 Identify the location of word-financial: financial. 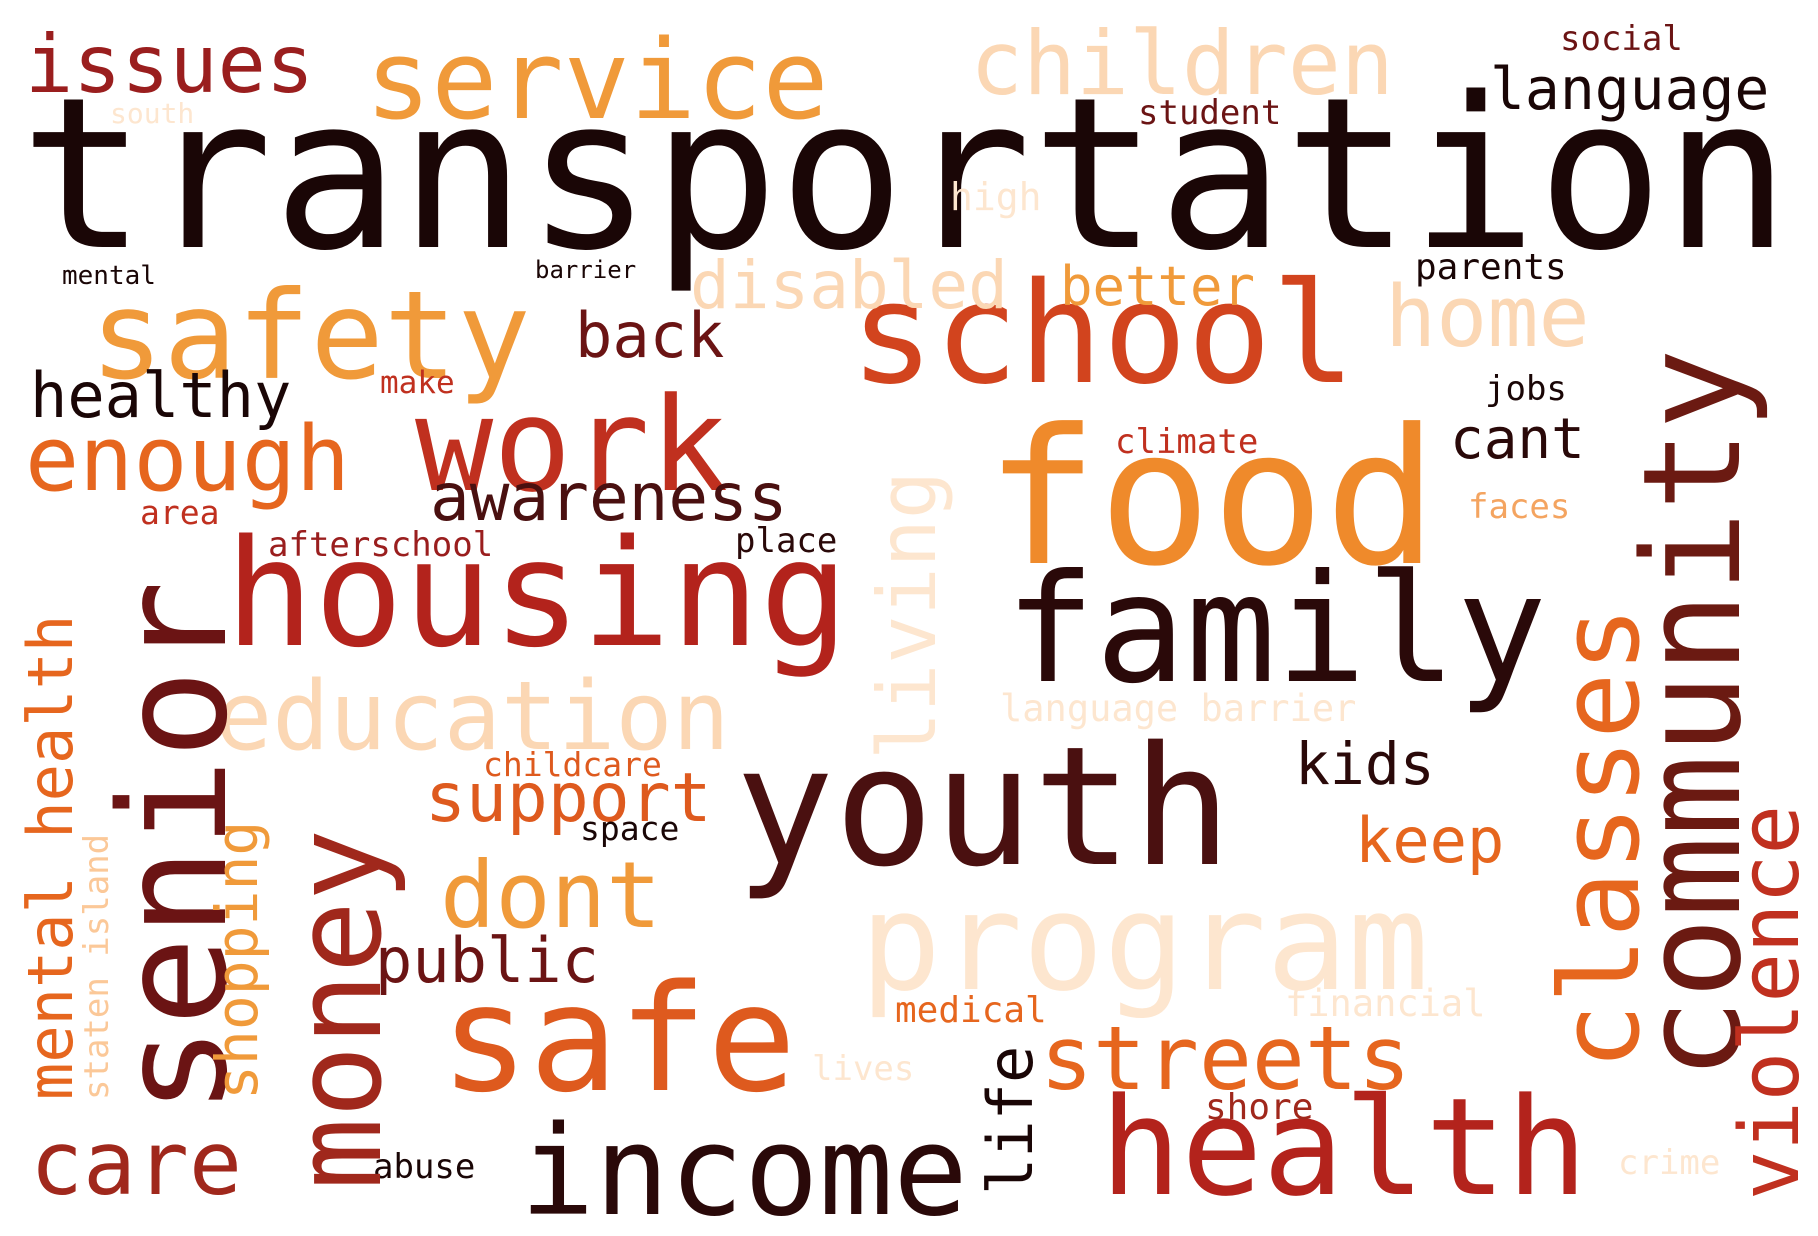
(1385, 1003).